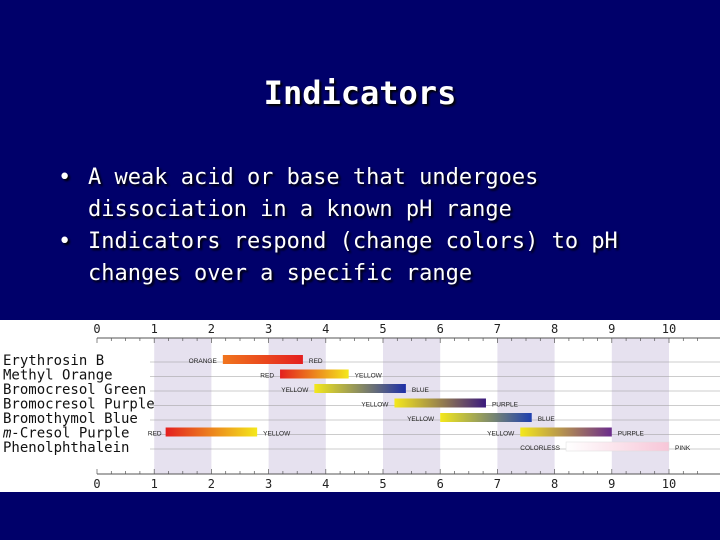 This screenshot has height=540, width=720. I want to click on slide-title: Indicators, so click(360, 93).